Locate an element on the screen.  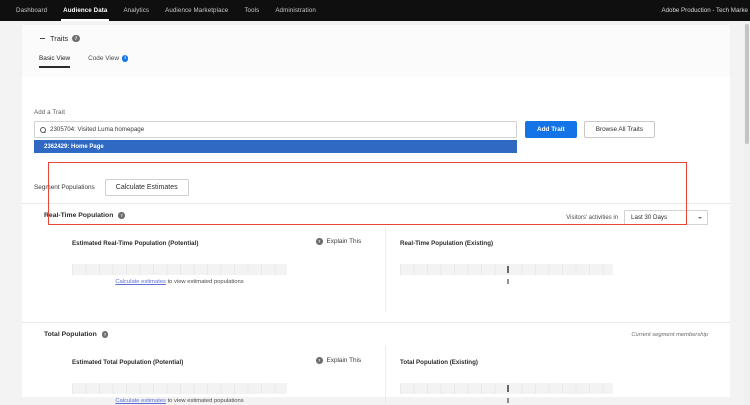
current-segment-membership-note: Current segment membership is located at coordinates (669, 335).